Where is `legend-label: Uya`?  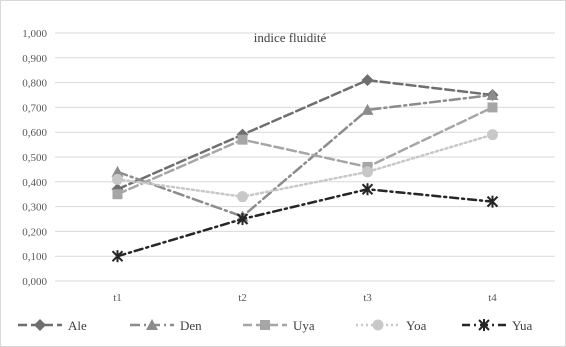 legend-label: Uya is located at coordinates (304, 325).